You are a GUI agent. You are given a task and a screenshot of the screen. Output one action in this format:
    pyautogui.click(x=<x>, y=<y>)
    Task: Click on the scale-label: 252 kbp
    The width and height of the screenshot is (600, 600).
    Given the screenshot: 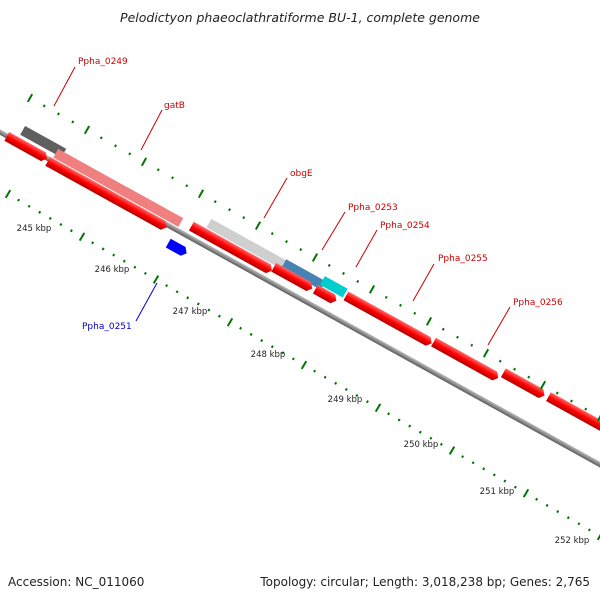 What is the action you would take?
    pyautogui.click(x=572, y=541)
    